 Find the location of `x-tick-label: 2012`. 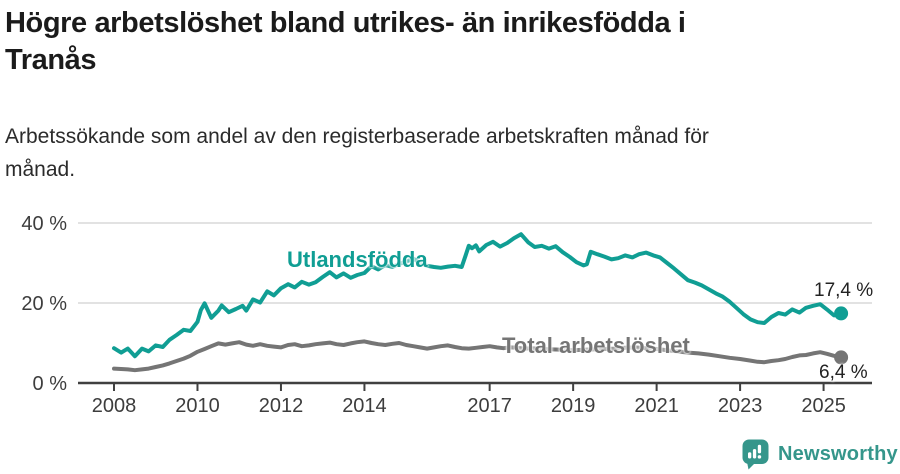

x-tick-label: 2012 is located at coordinates (281, 406).